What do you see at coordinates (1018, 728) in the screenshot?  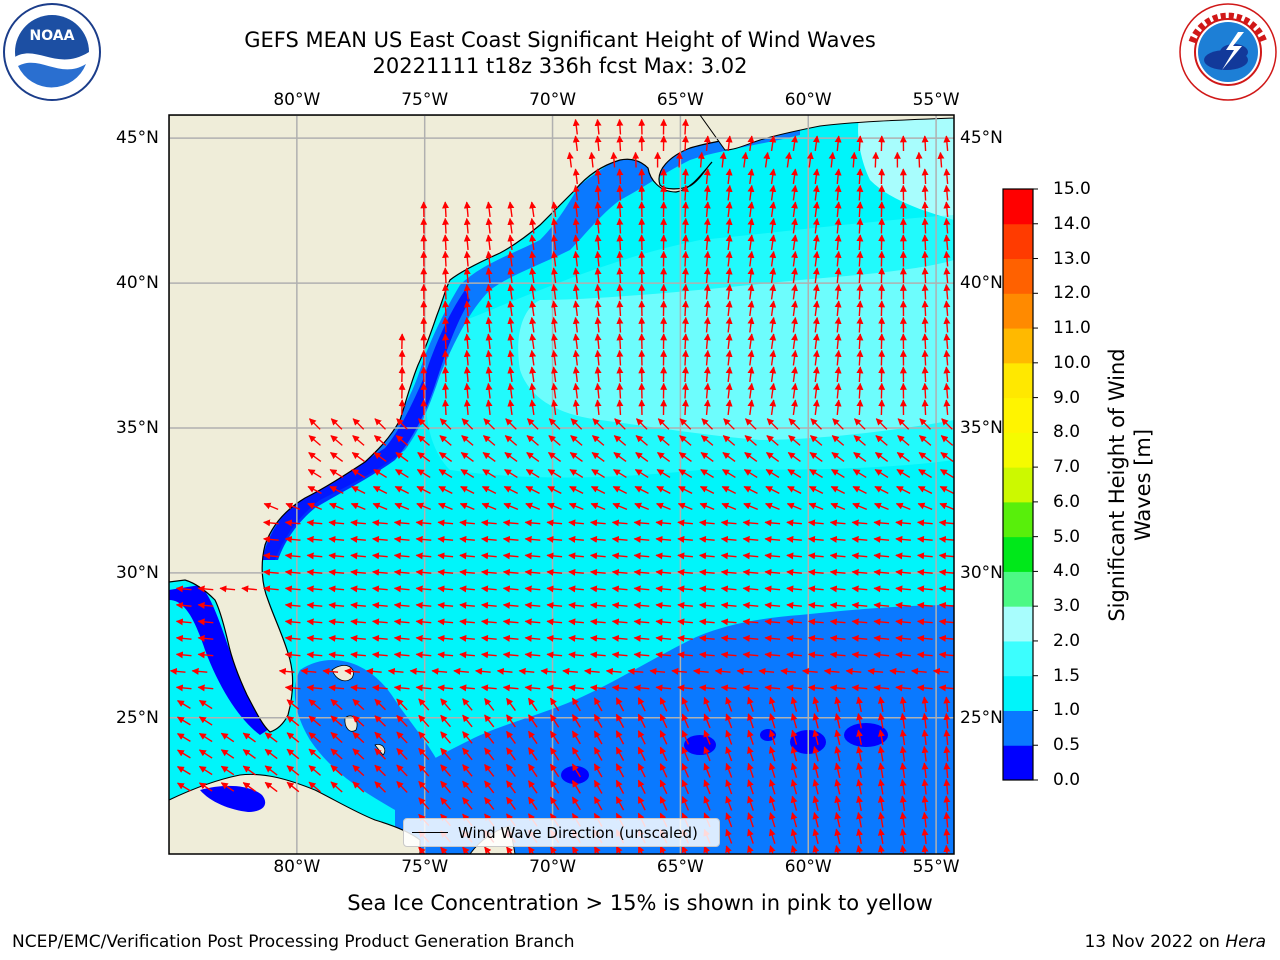 I see `colorbar-swatch` at bounding box center [1018, 728].